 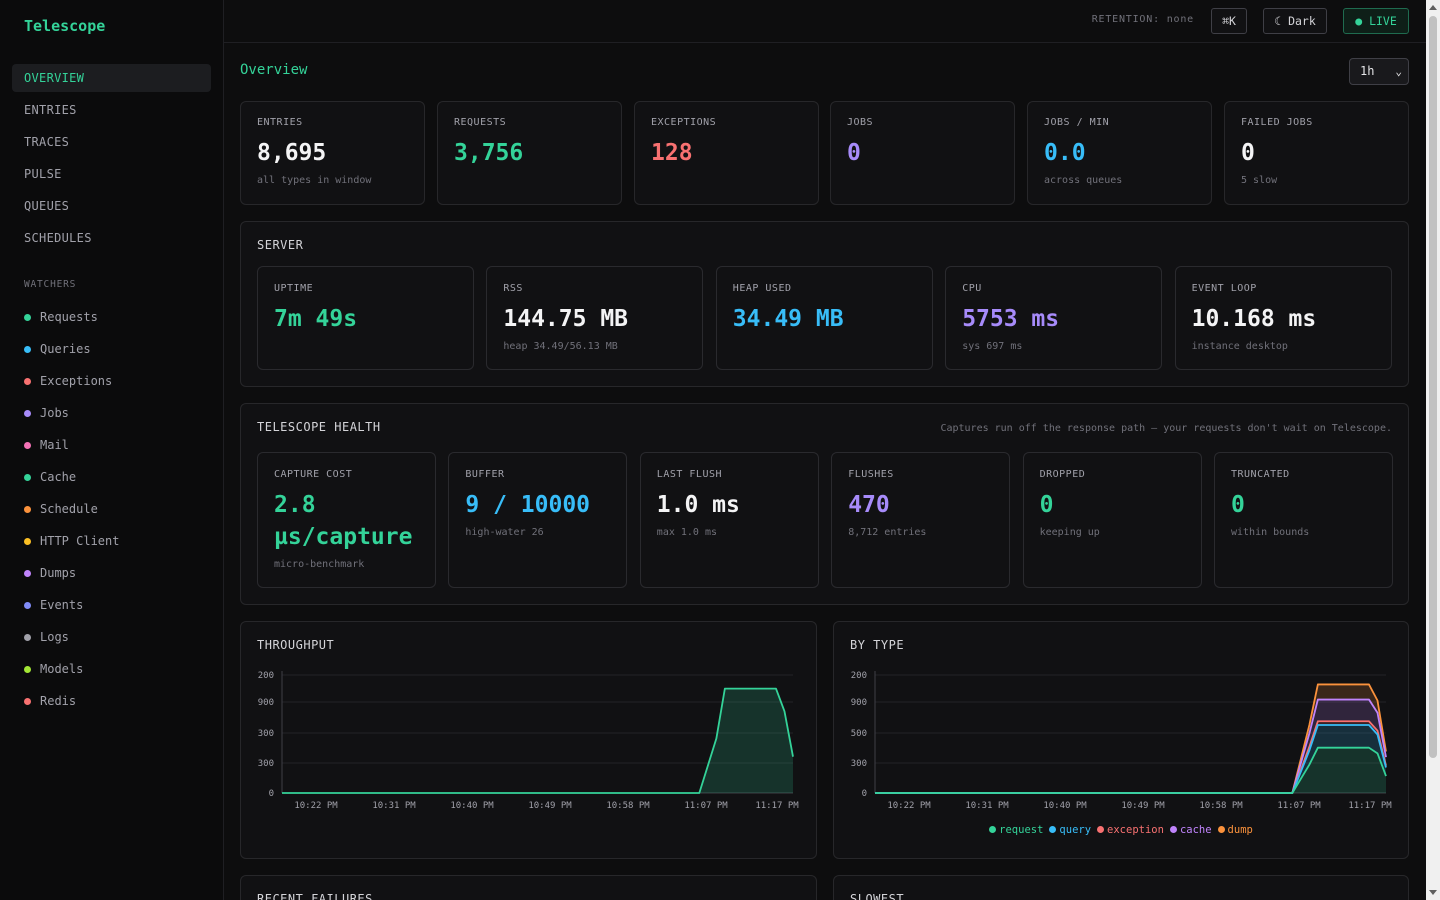 What do you see at coordinates (69, 317) in the screenshot?
I see `watcher-label: Requests` at bounding box center [69, 317].